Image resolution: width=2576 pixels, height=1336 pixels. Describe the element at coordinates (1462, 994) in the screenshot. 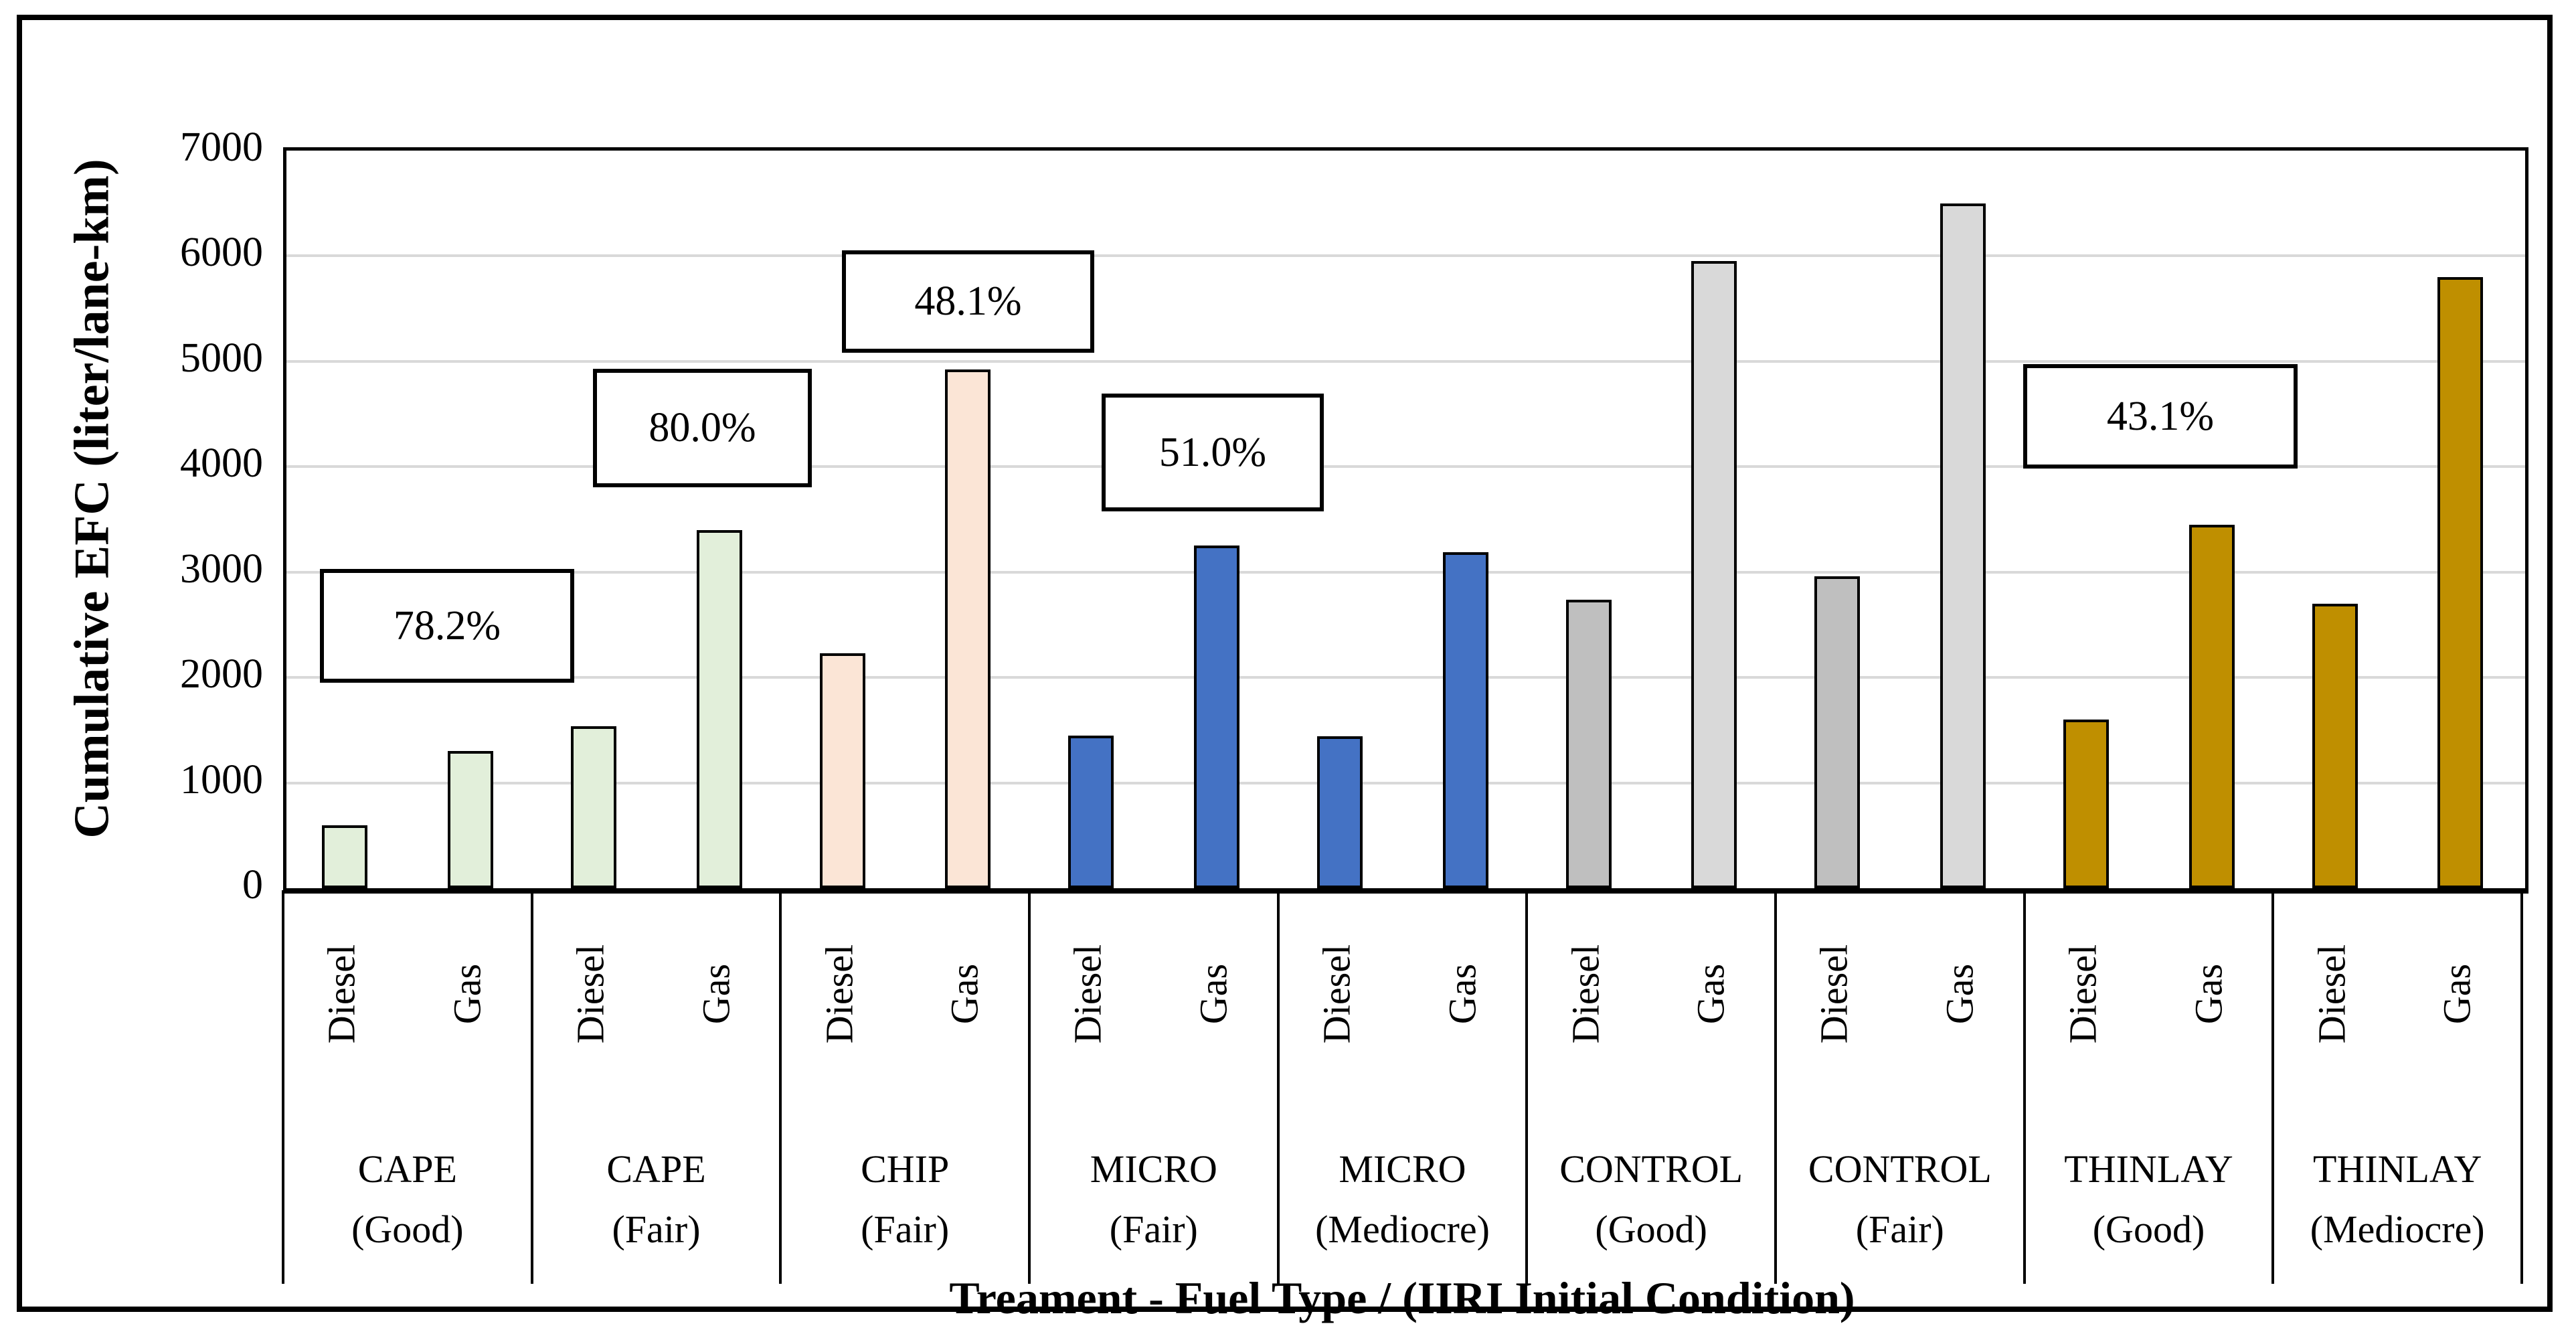

I see `fuel-label-micro-mediocre-gas: Gas` at that location.